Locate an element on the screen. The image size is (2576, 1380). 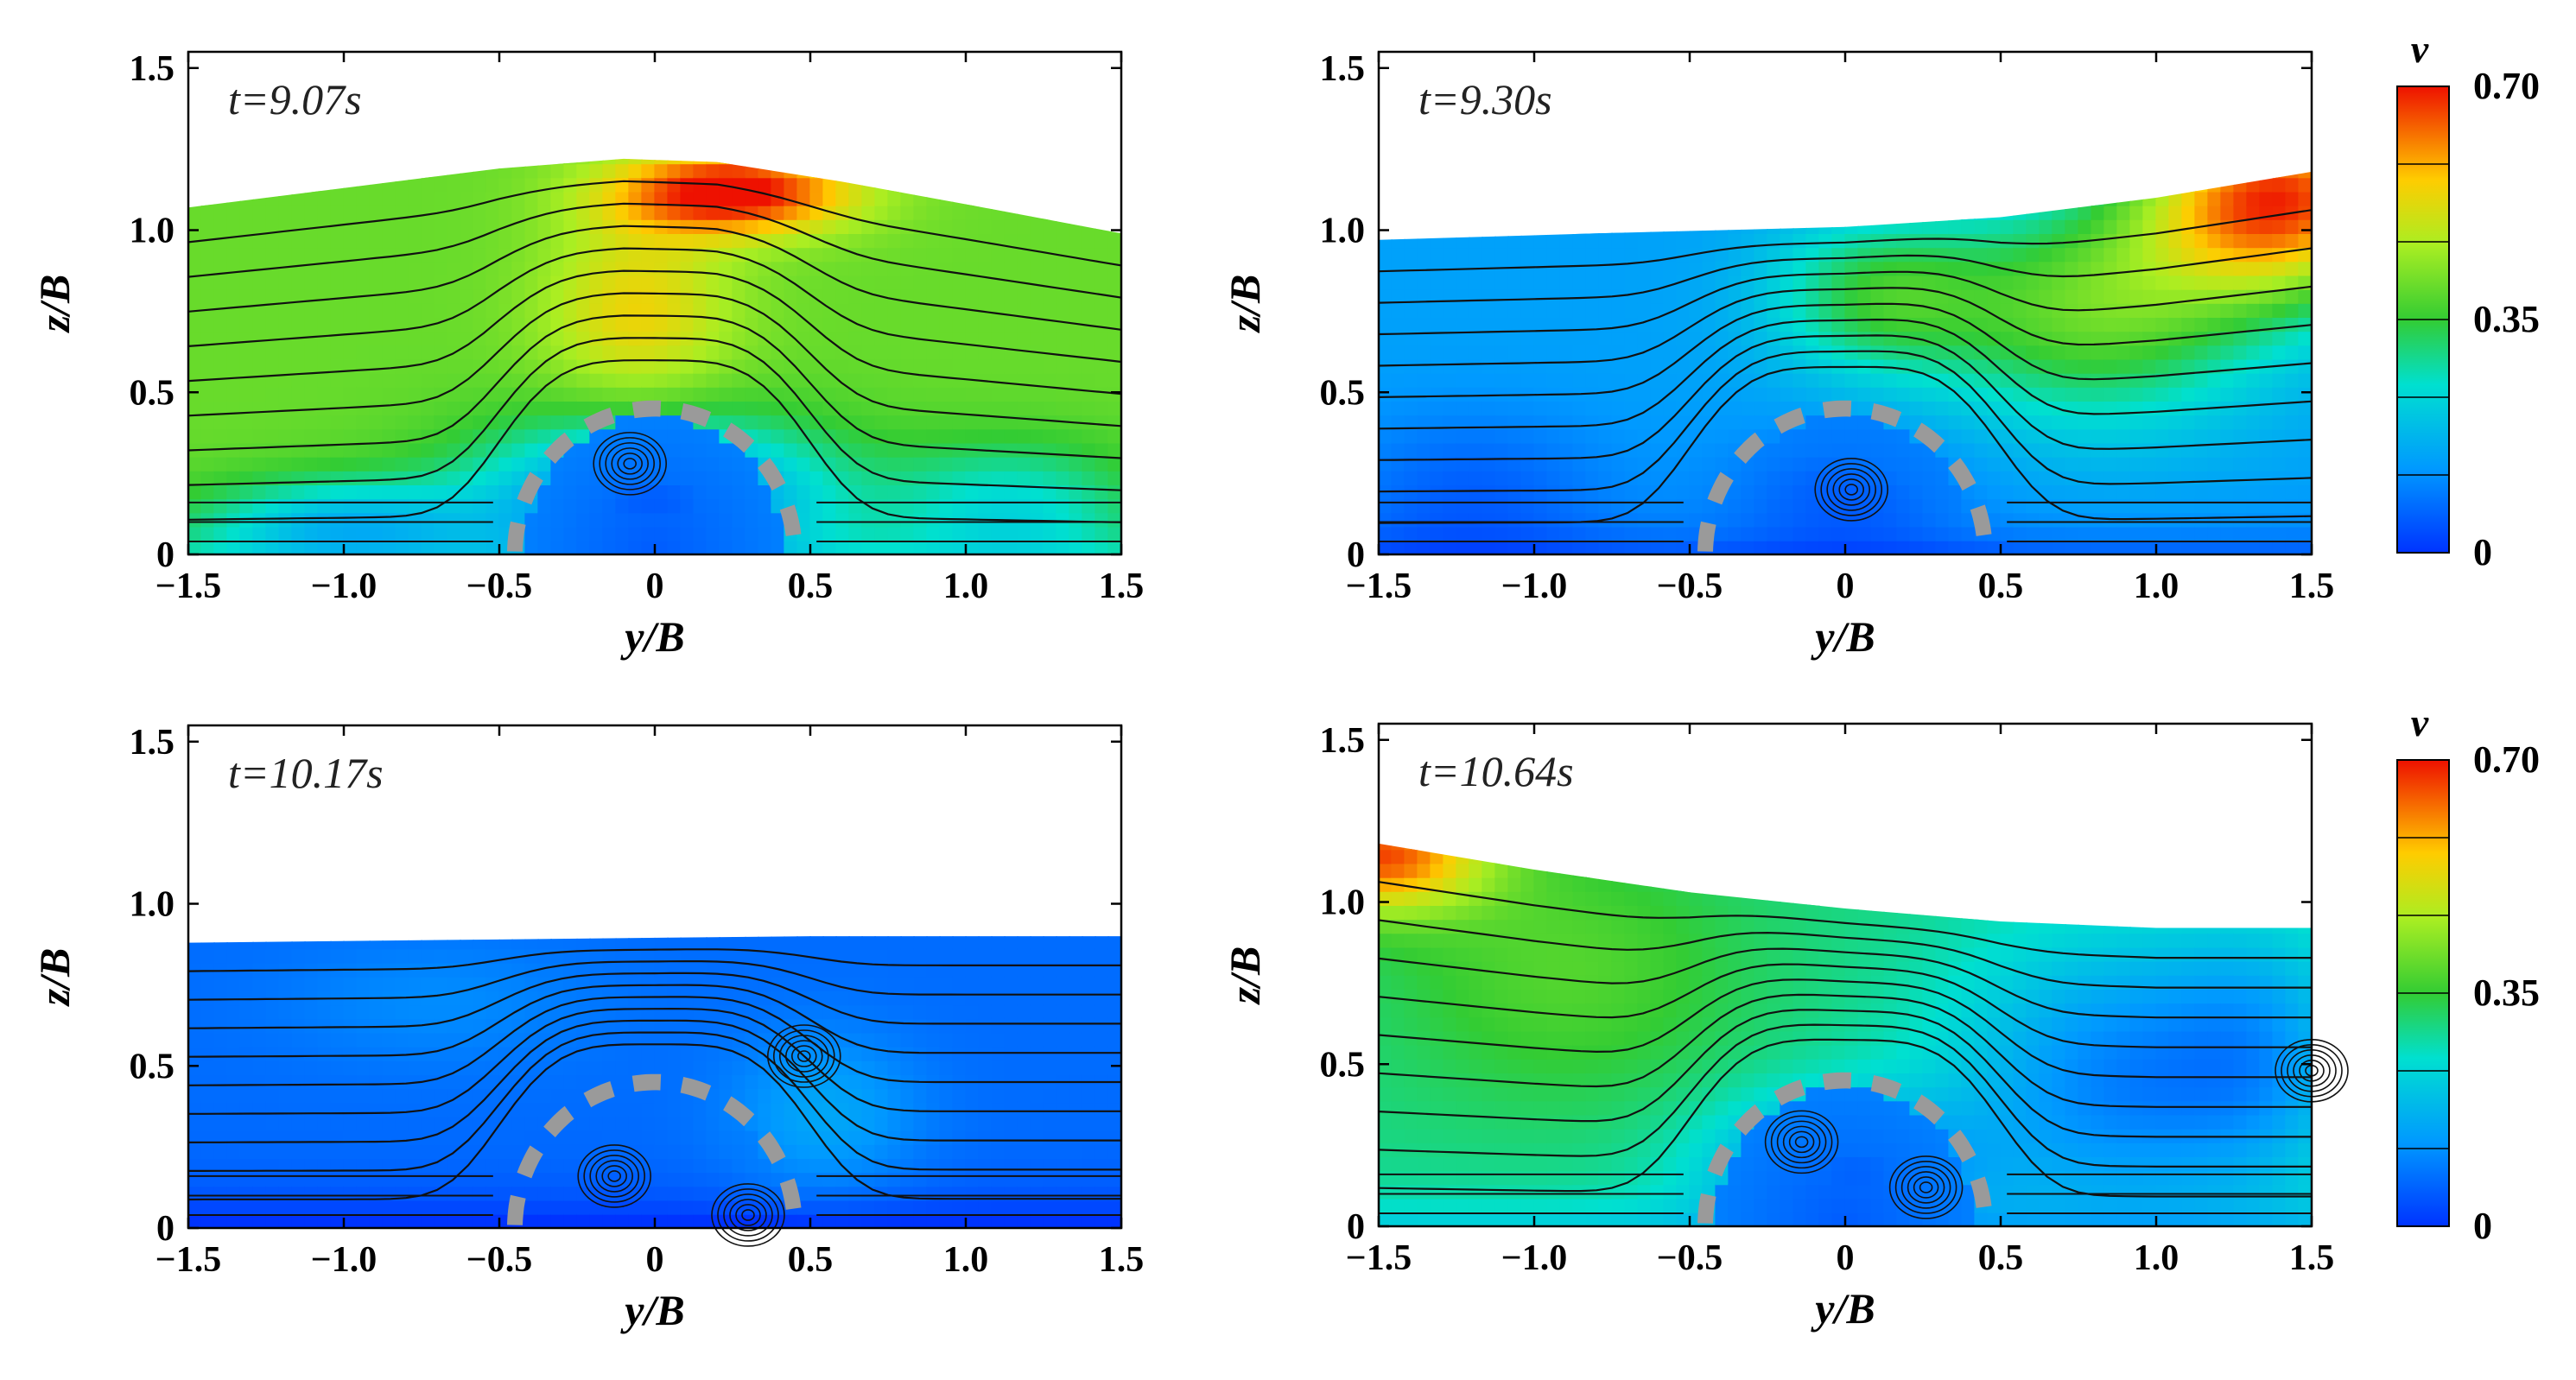
time-label: t=10.17s is located at coordinates (306, 773).